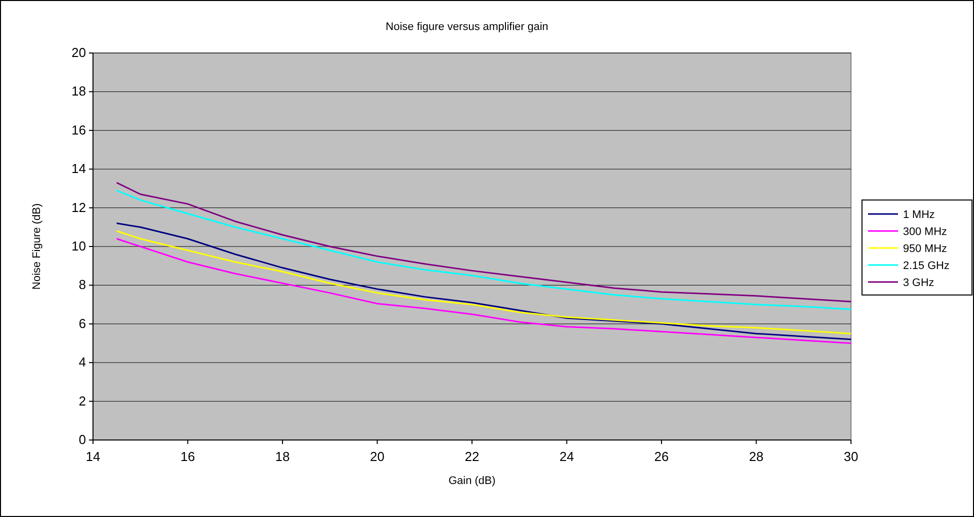 This screenshot has width=974, height=517. What do you see at coordinates (79, 52) in the screenshot?
I see `y-tick-label: 20` at bounding box center [79, 52].